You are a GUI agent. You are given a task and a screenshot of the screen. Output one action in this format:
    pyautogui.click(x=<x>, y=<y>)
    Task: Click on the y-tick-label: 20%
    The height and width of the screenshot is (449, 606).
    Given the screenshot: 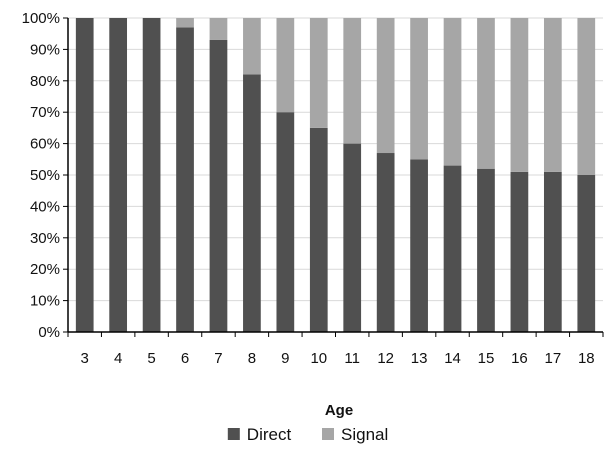 What is the action you would take?
    pyautogui.click(x=45, y=269)
    